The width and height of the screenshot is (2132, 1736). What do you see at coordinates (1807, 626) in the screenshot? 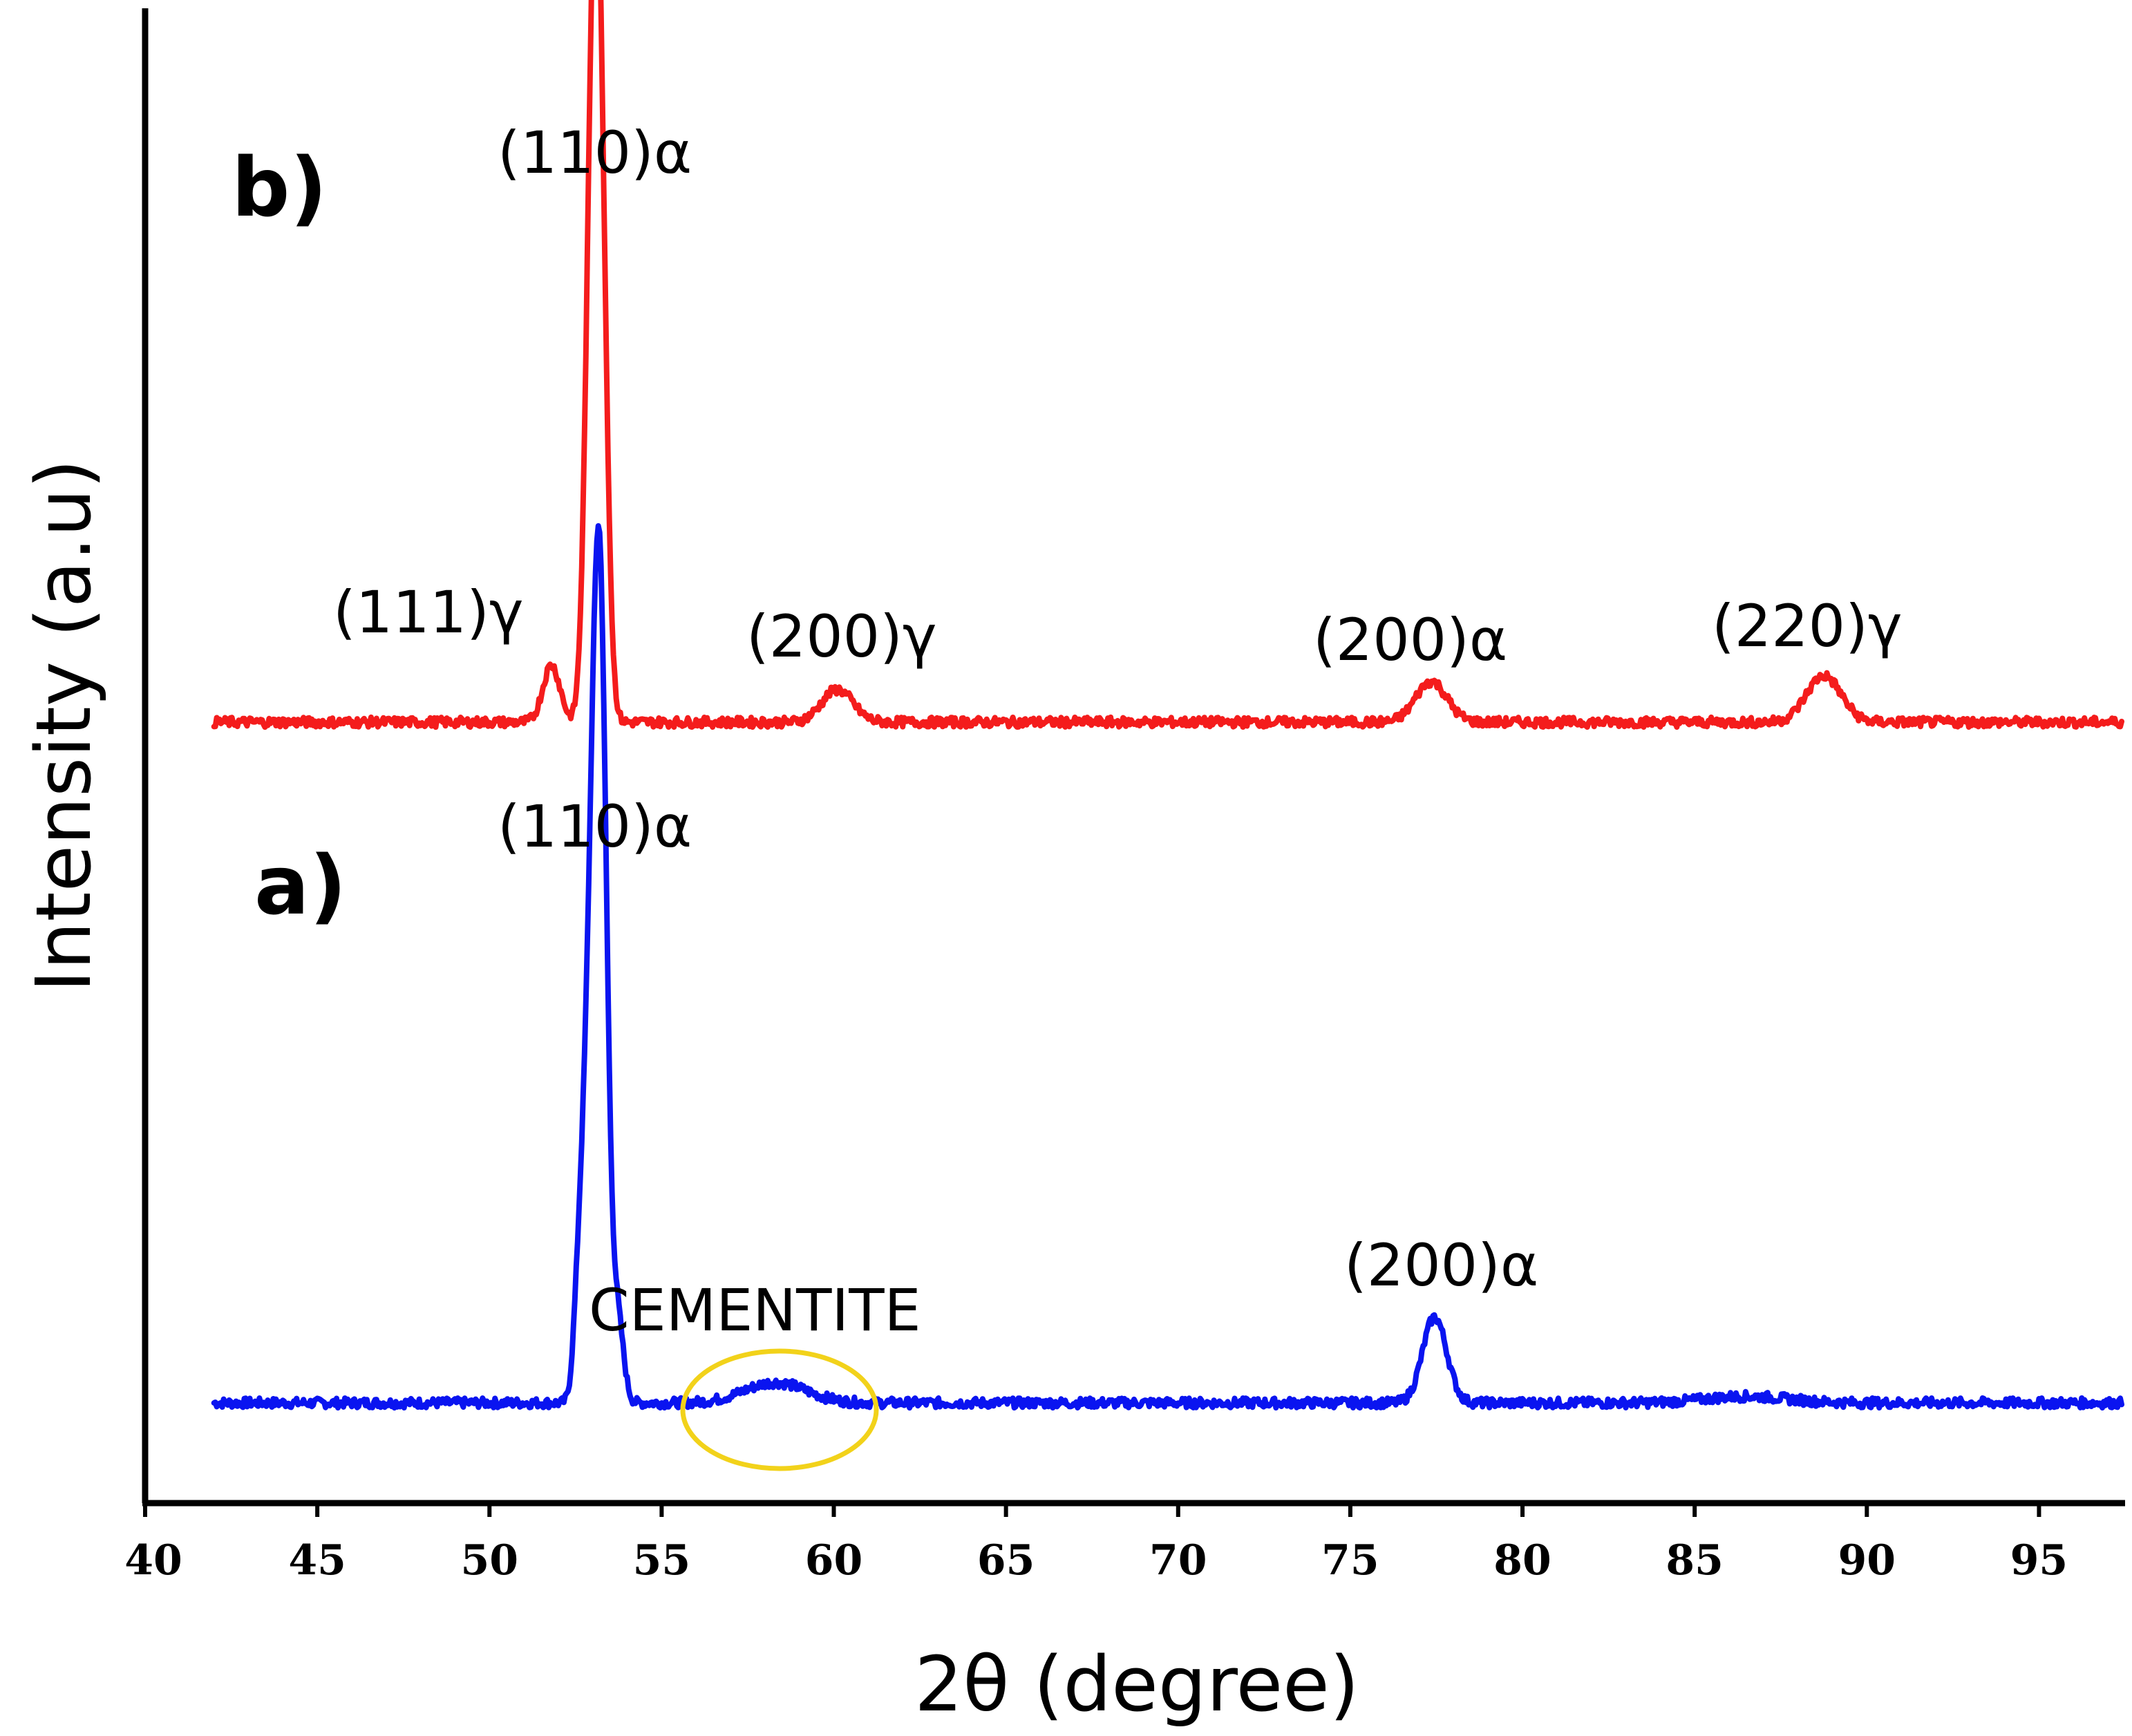
I see `peak-label-b-220-gamma: (220)γ` at bounding box center [1807, 626].